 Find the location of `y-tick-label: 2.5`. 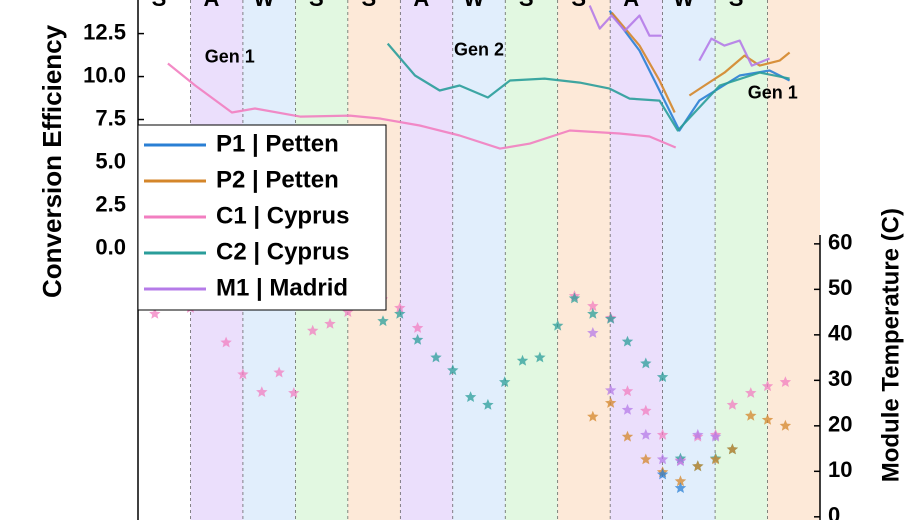

y-tick-label: 2.5 is located at coordinates (110, 203).